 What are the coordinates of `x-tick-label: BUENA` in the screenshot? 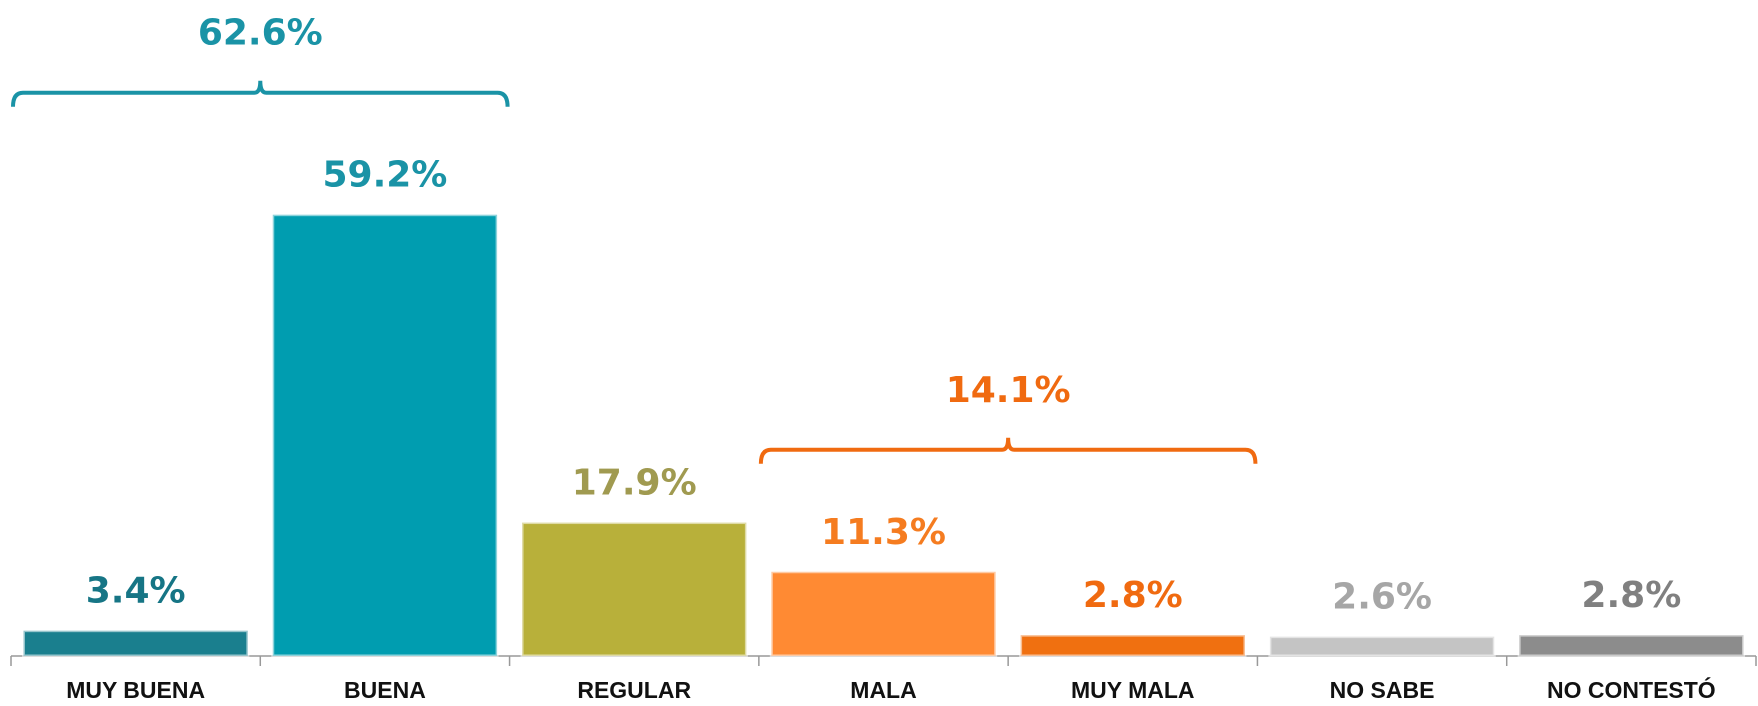 It's located at (385, 690).